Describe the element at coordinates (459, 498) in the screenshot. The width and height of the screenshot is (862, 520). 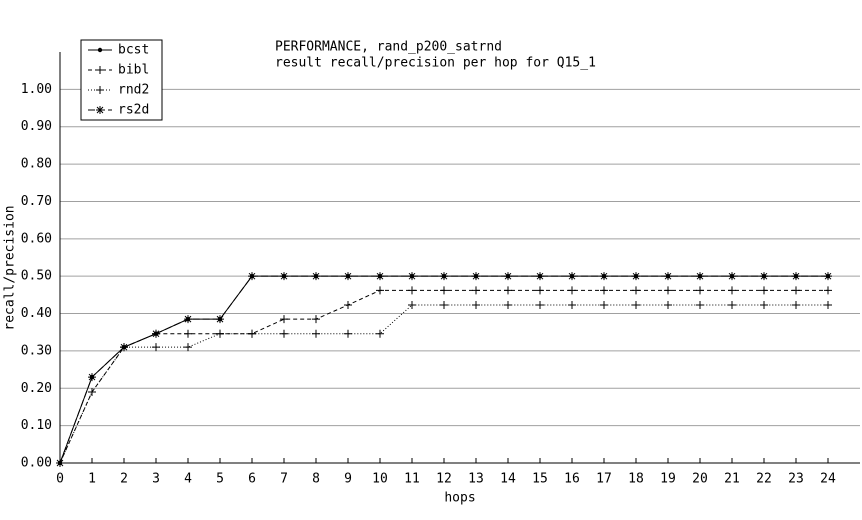
I see `x-axis-label: hops` at that location.